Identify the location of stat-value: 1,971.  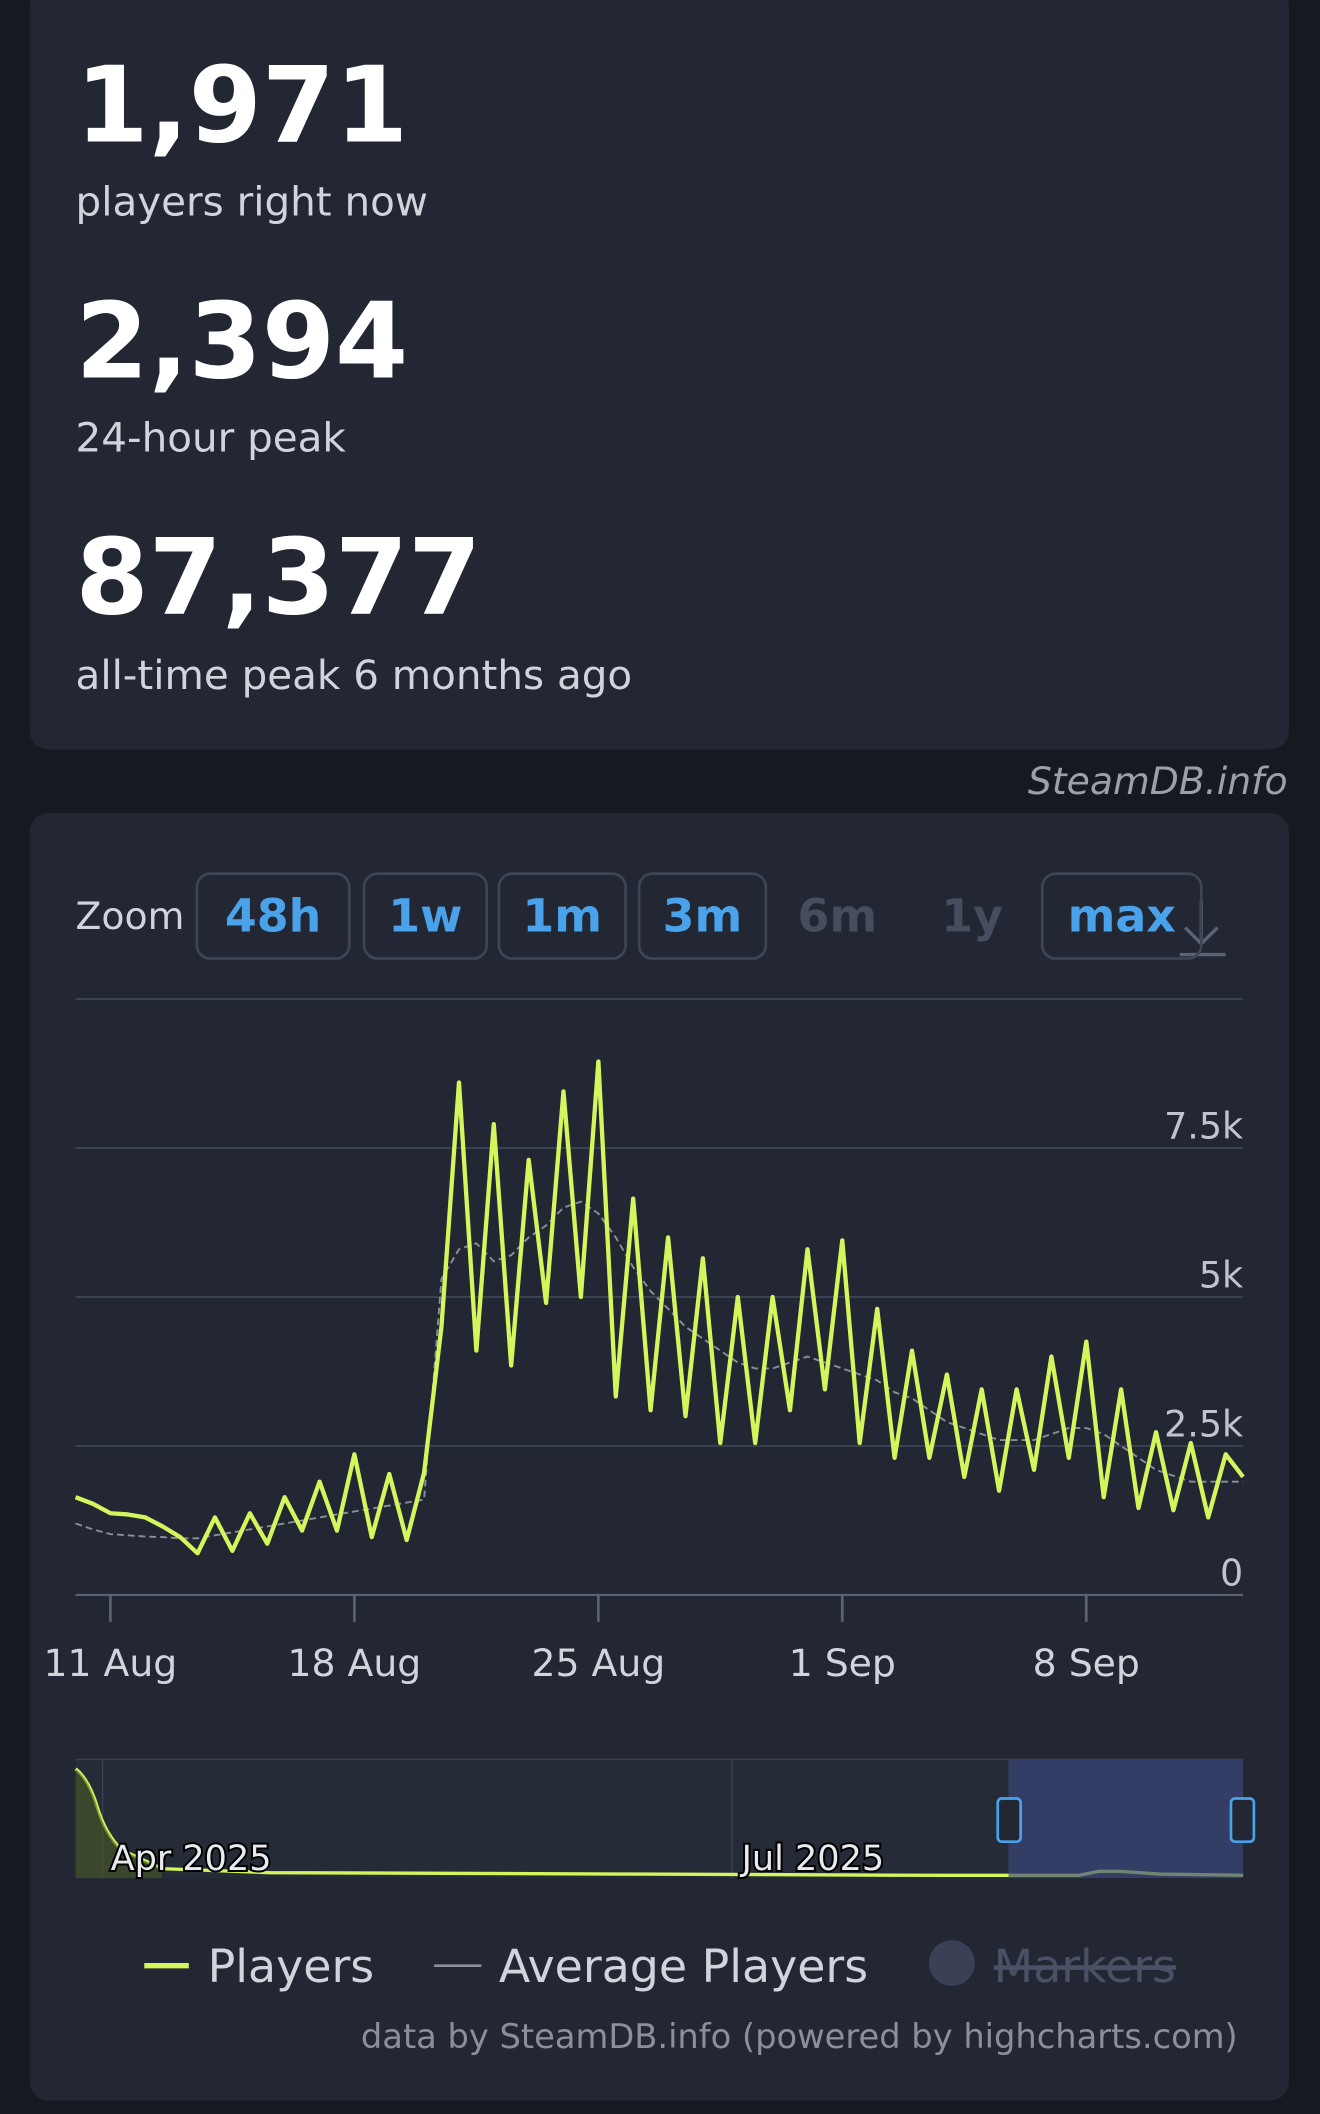
(242, 105).